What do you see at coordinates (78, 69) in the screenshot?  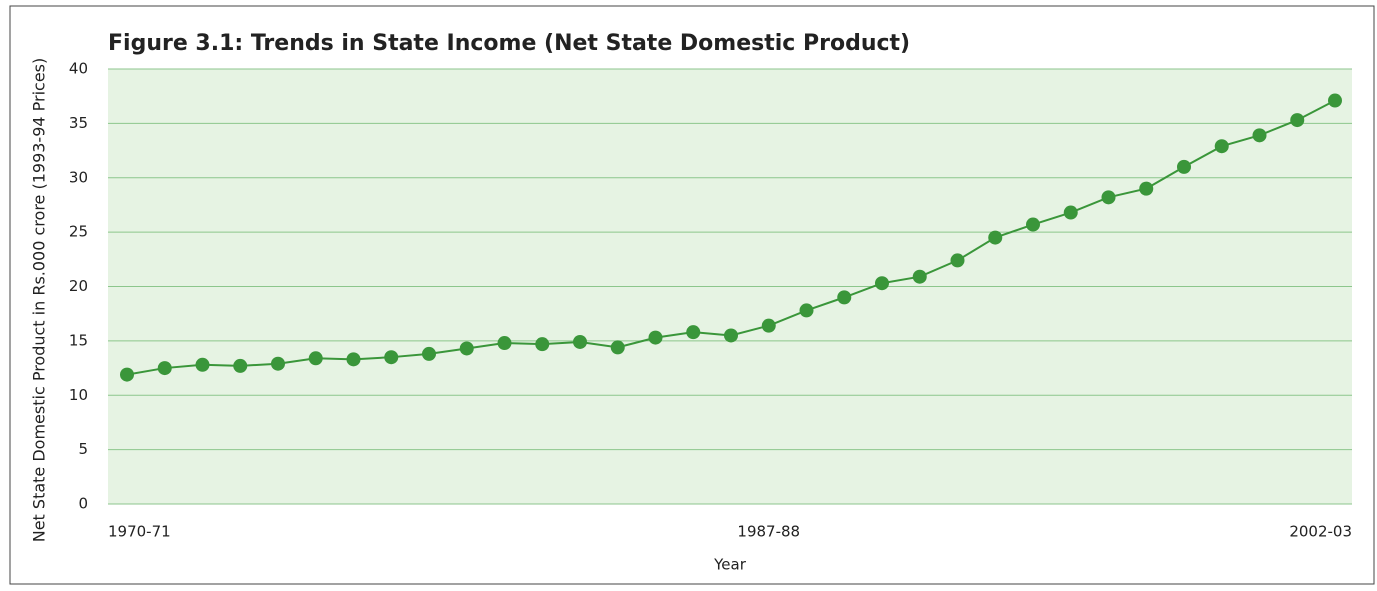 I see `y-tick-label: 40` at bounding box center [78, 69].